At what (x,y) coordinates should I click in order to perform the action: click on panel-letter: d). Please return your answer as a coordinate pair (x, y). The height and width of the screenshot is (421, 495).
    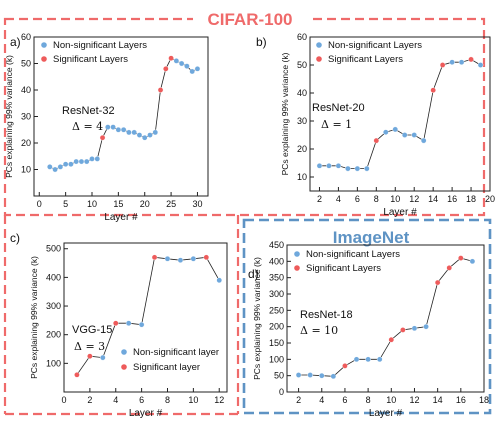
    Looking at the image, I should click on (253, 274).